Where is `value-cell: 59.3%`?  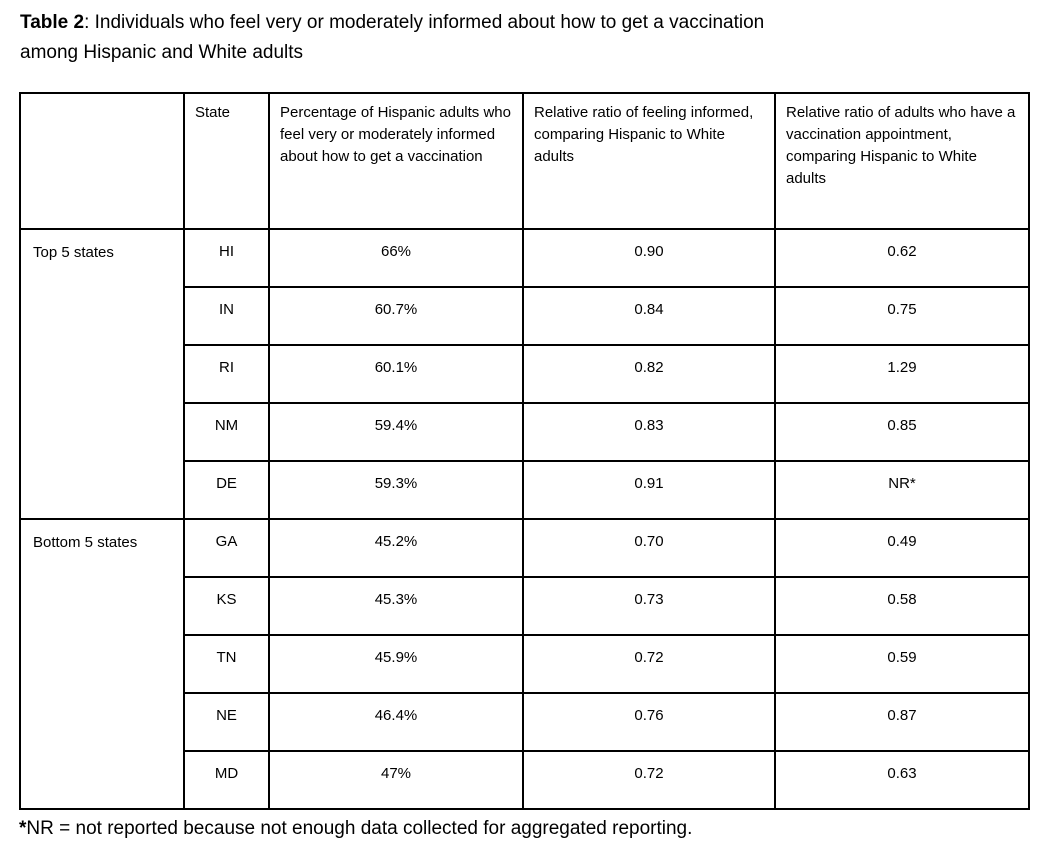
value-cell: 59.3% is located at coordinates (396, 490).